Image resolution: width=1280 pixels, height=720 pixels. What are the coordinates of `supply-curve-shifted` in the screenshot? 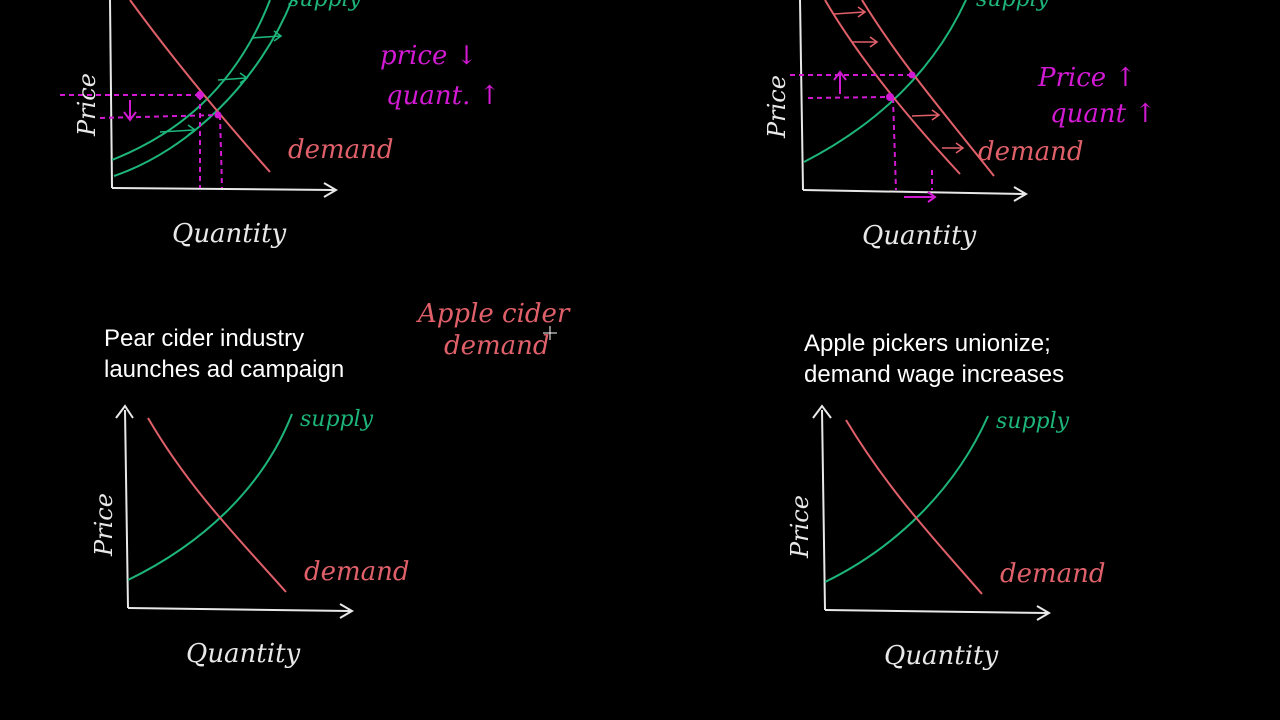 It's located at (203, 88).